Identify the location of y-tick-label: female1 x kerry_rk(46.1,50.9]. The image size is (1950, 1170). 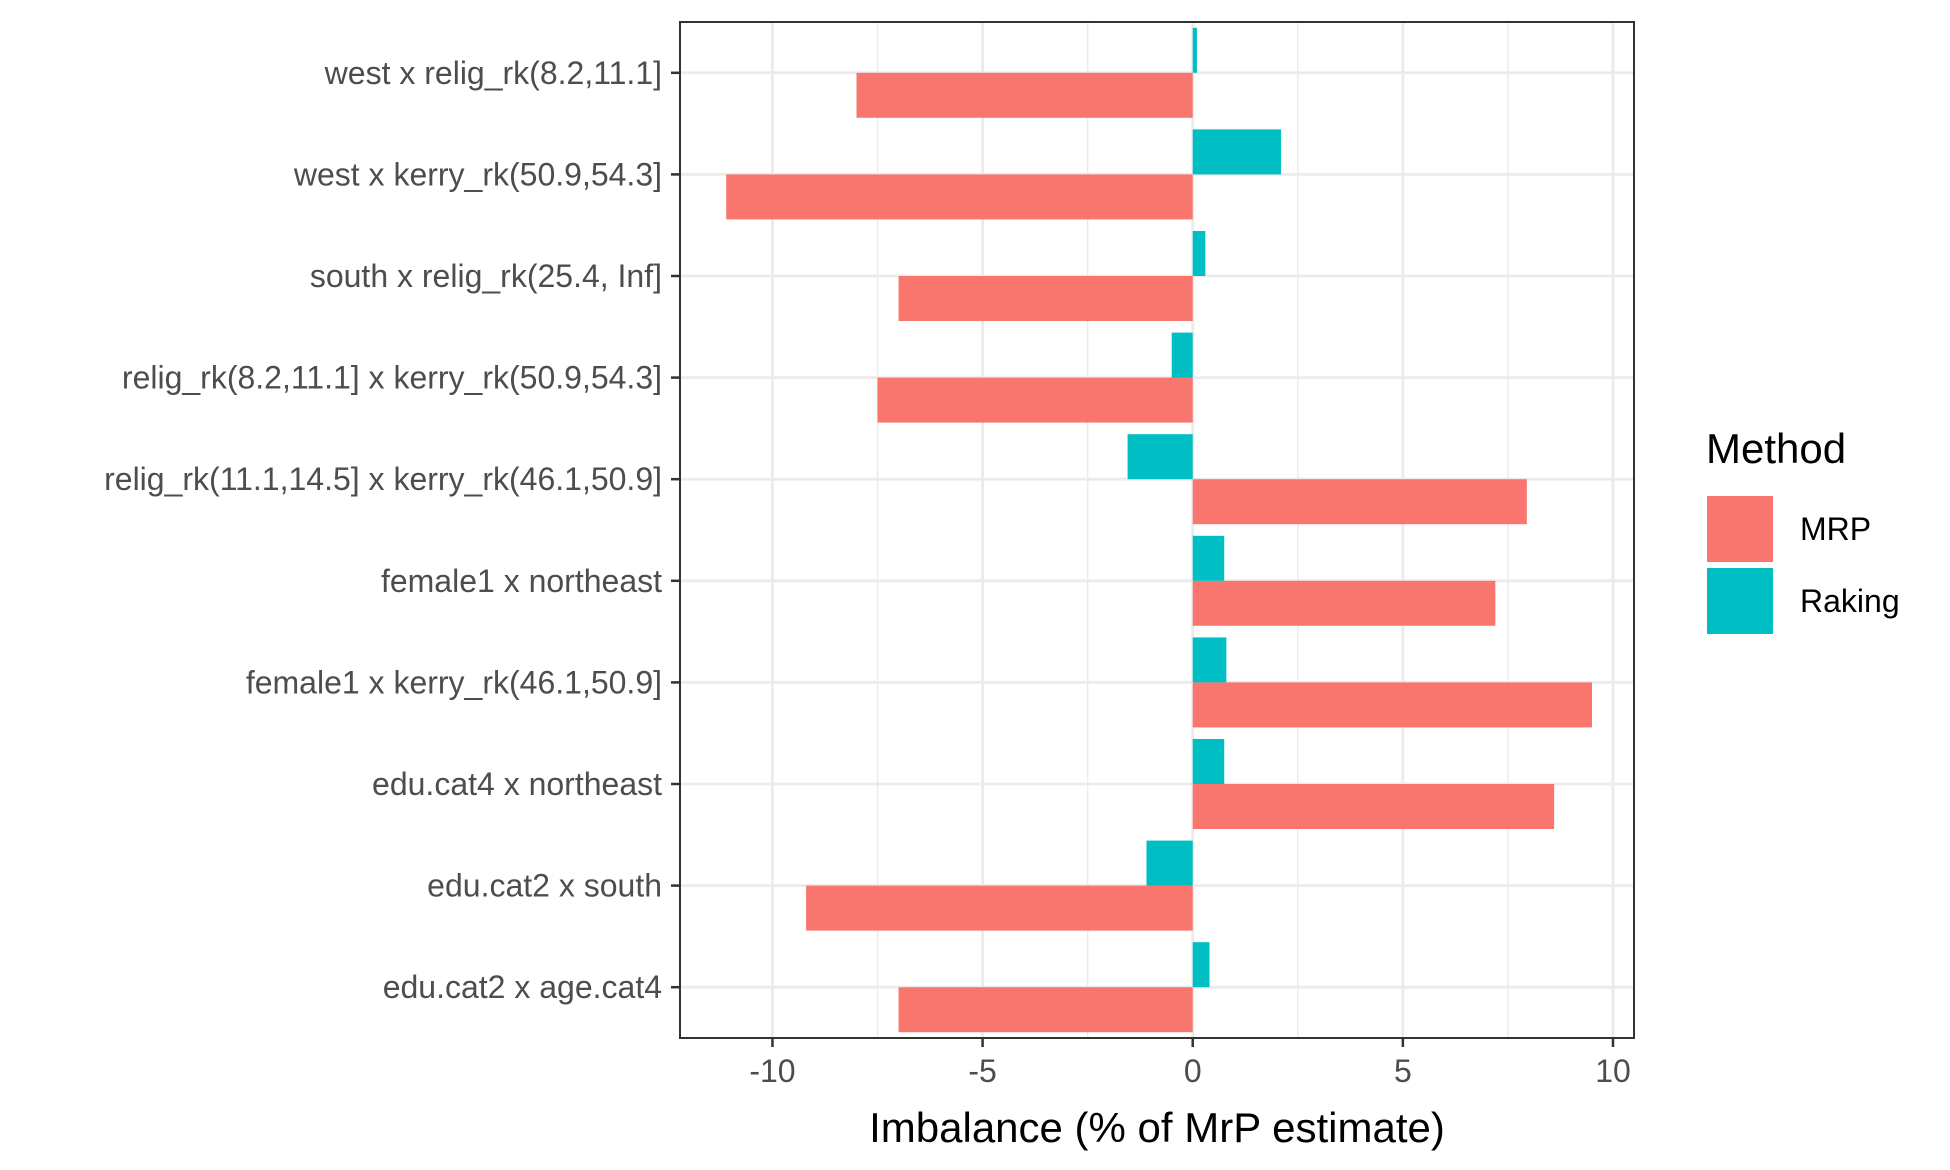
(454, 682).